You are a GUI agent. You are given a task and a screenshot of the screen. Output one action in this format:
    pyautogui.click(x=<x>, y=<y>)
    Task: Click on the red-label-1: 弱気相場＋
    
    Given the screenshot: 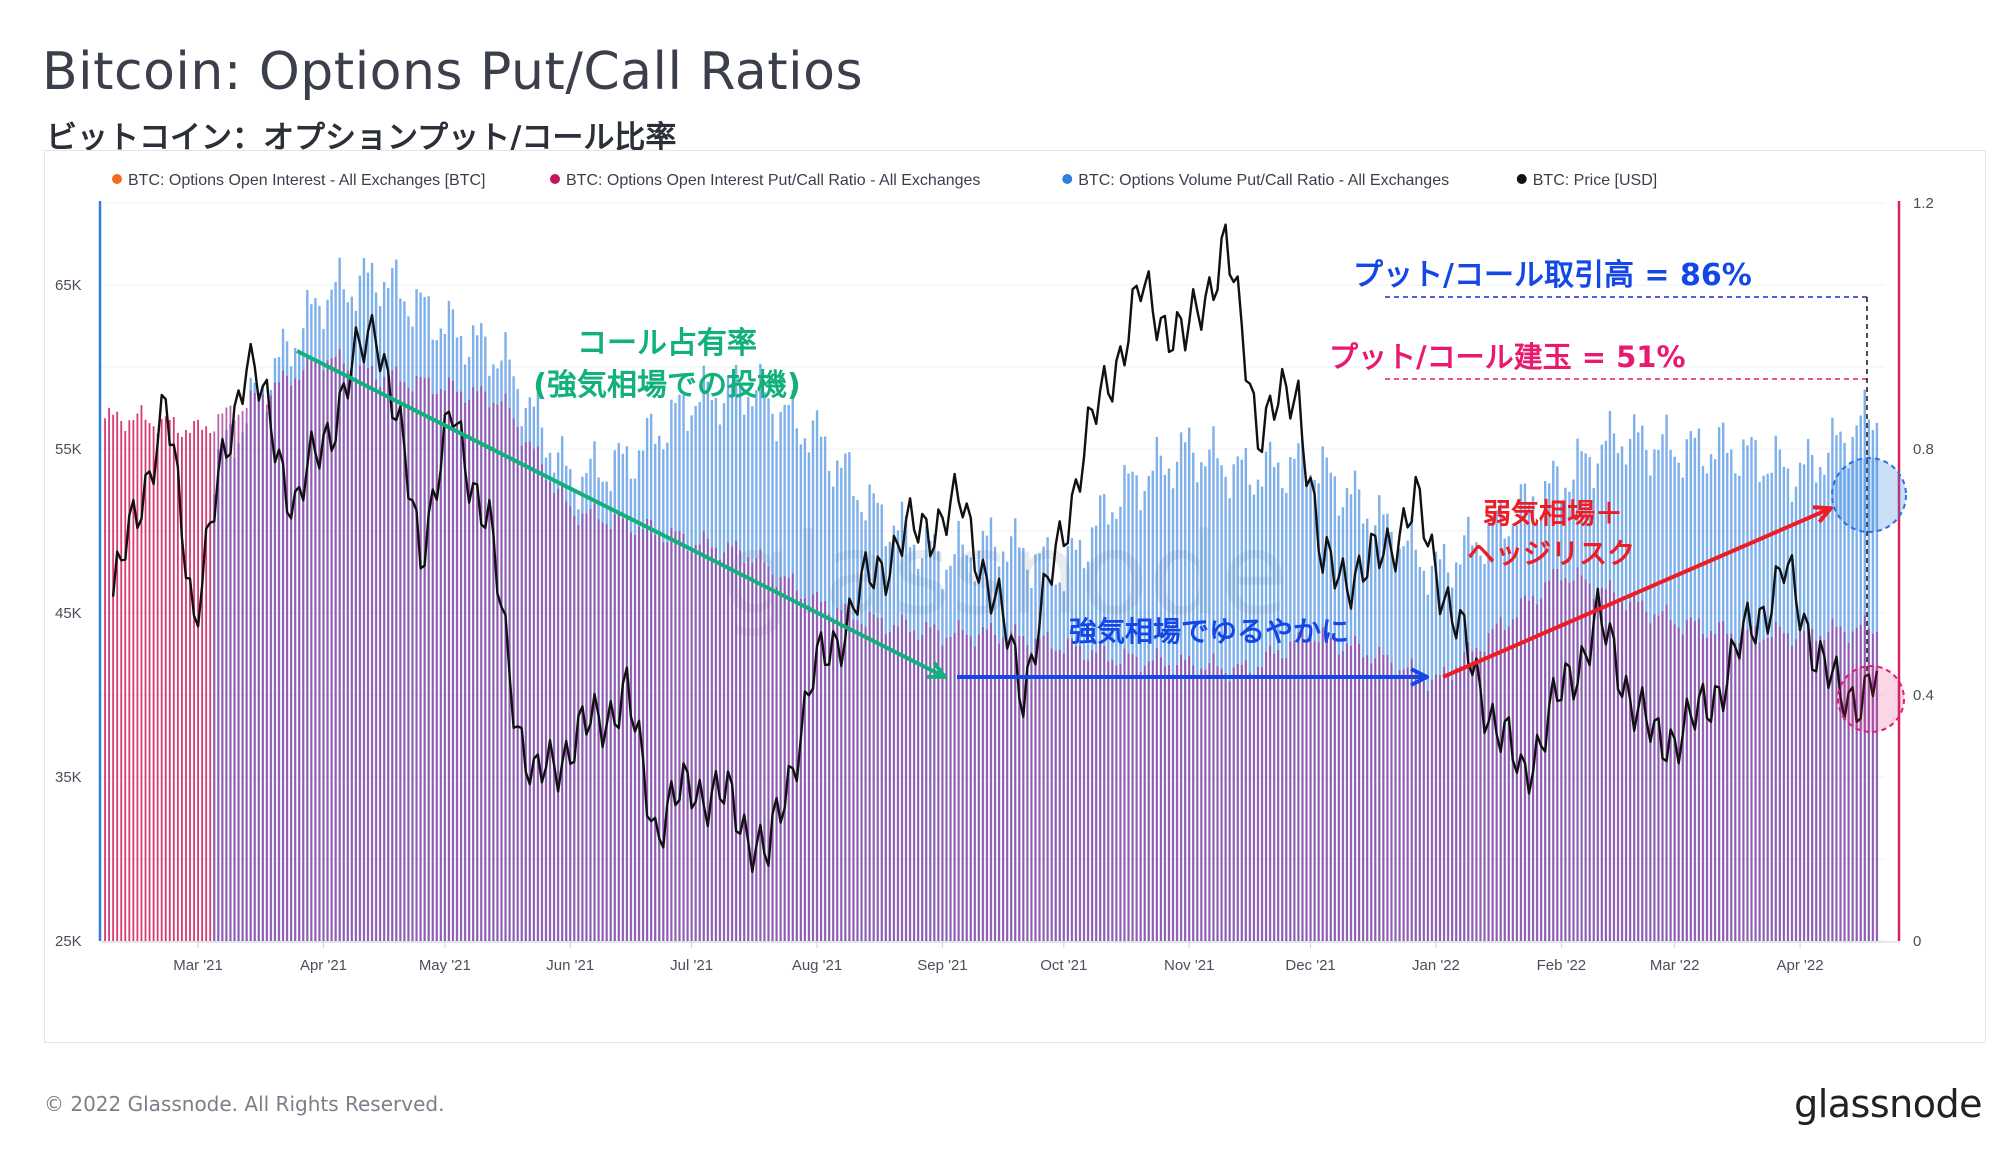 What is the action you would take?
    pyautogui.click(x=1553, y=513)
    